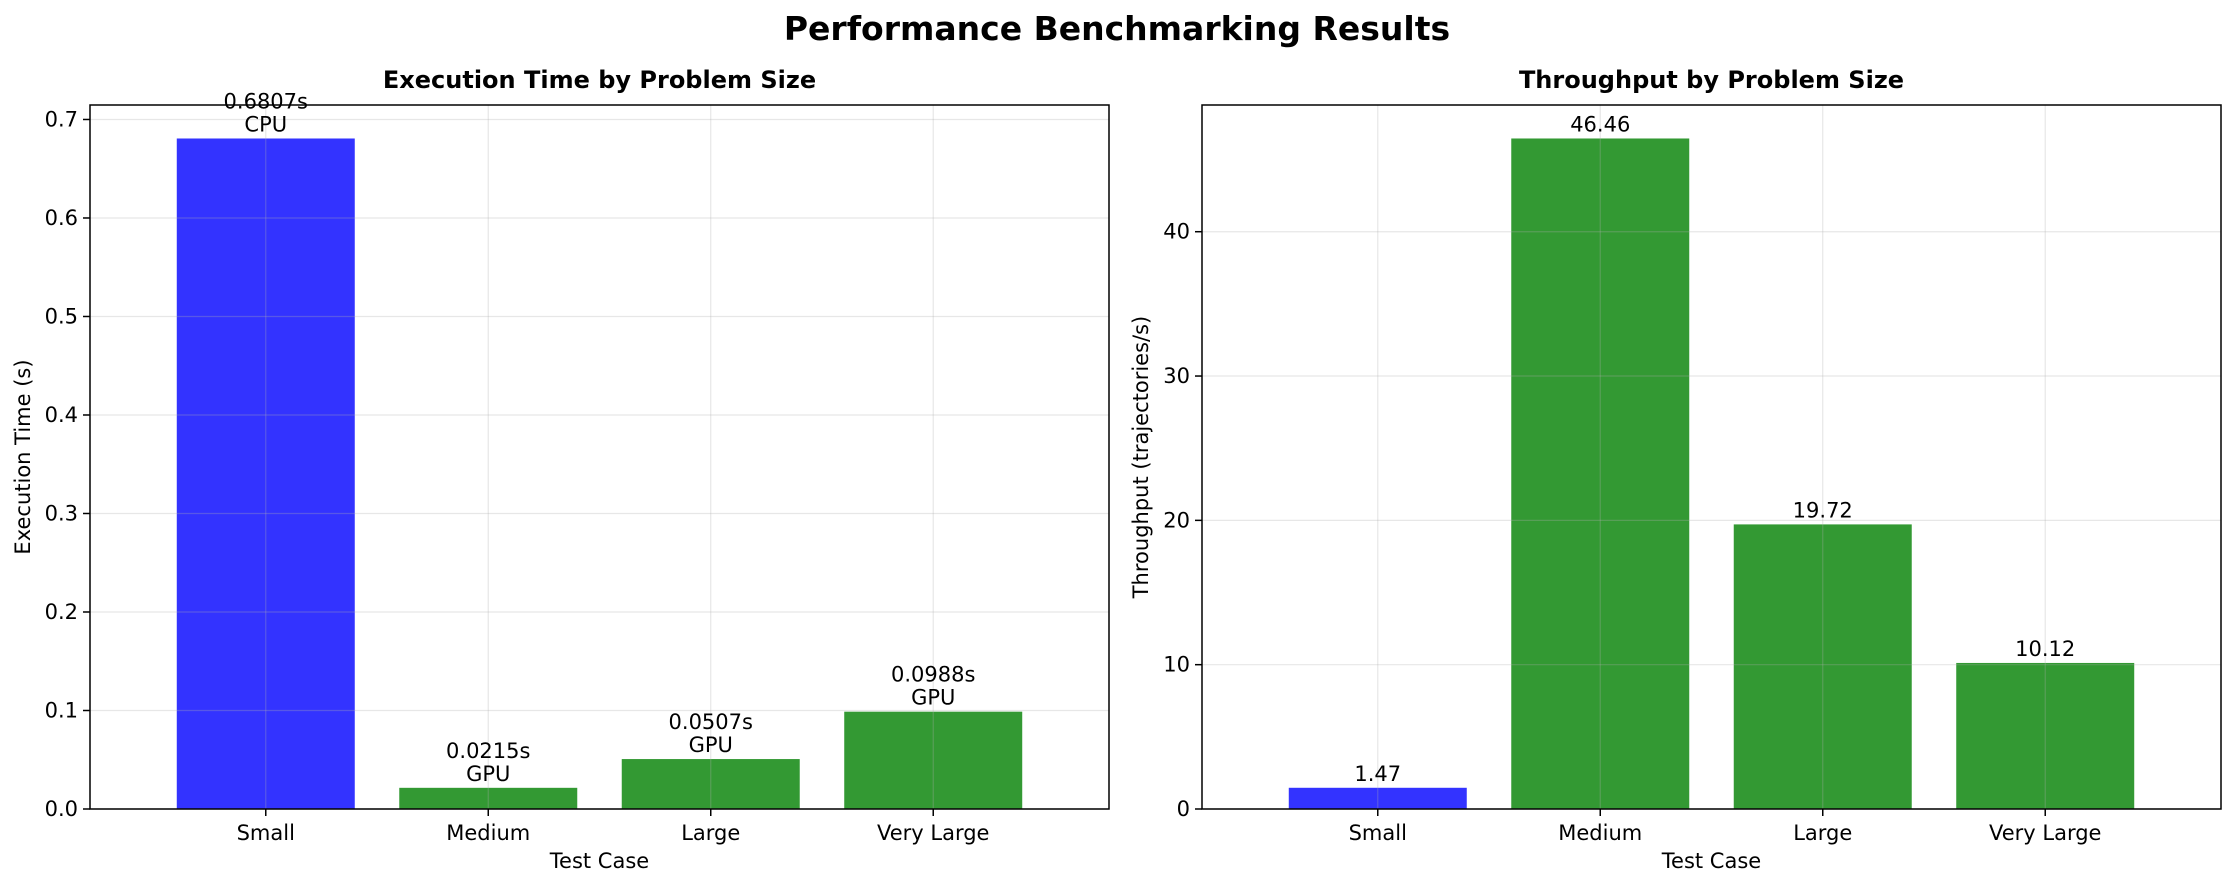  Describe the element at coordinates (61, 316) in the screenshot. I see `y-tick-label: 0.5` at that location.